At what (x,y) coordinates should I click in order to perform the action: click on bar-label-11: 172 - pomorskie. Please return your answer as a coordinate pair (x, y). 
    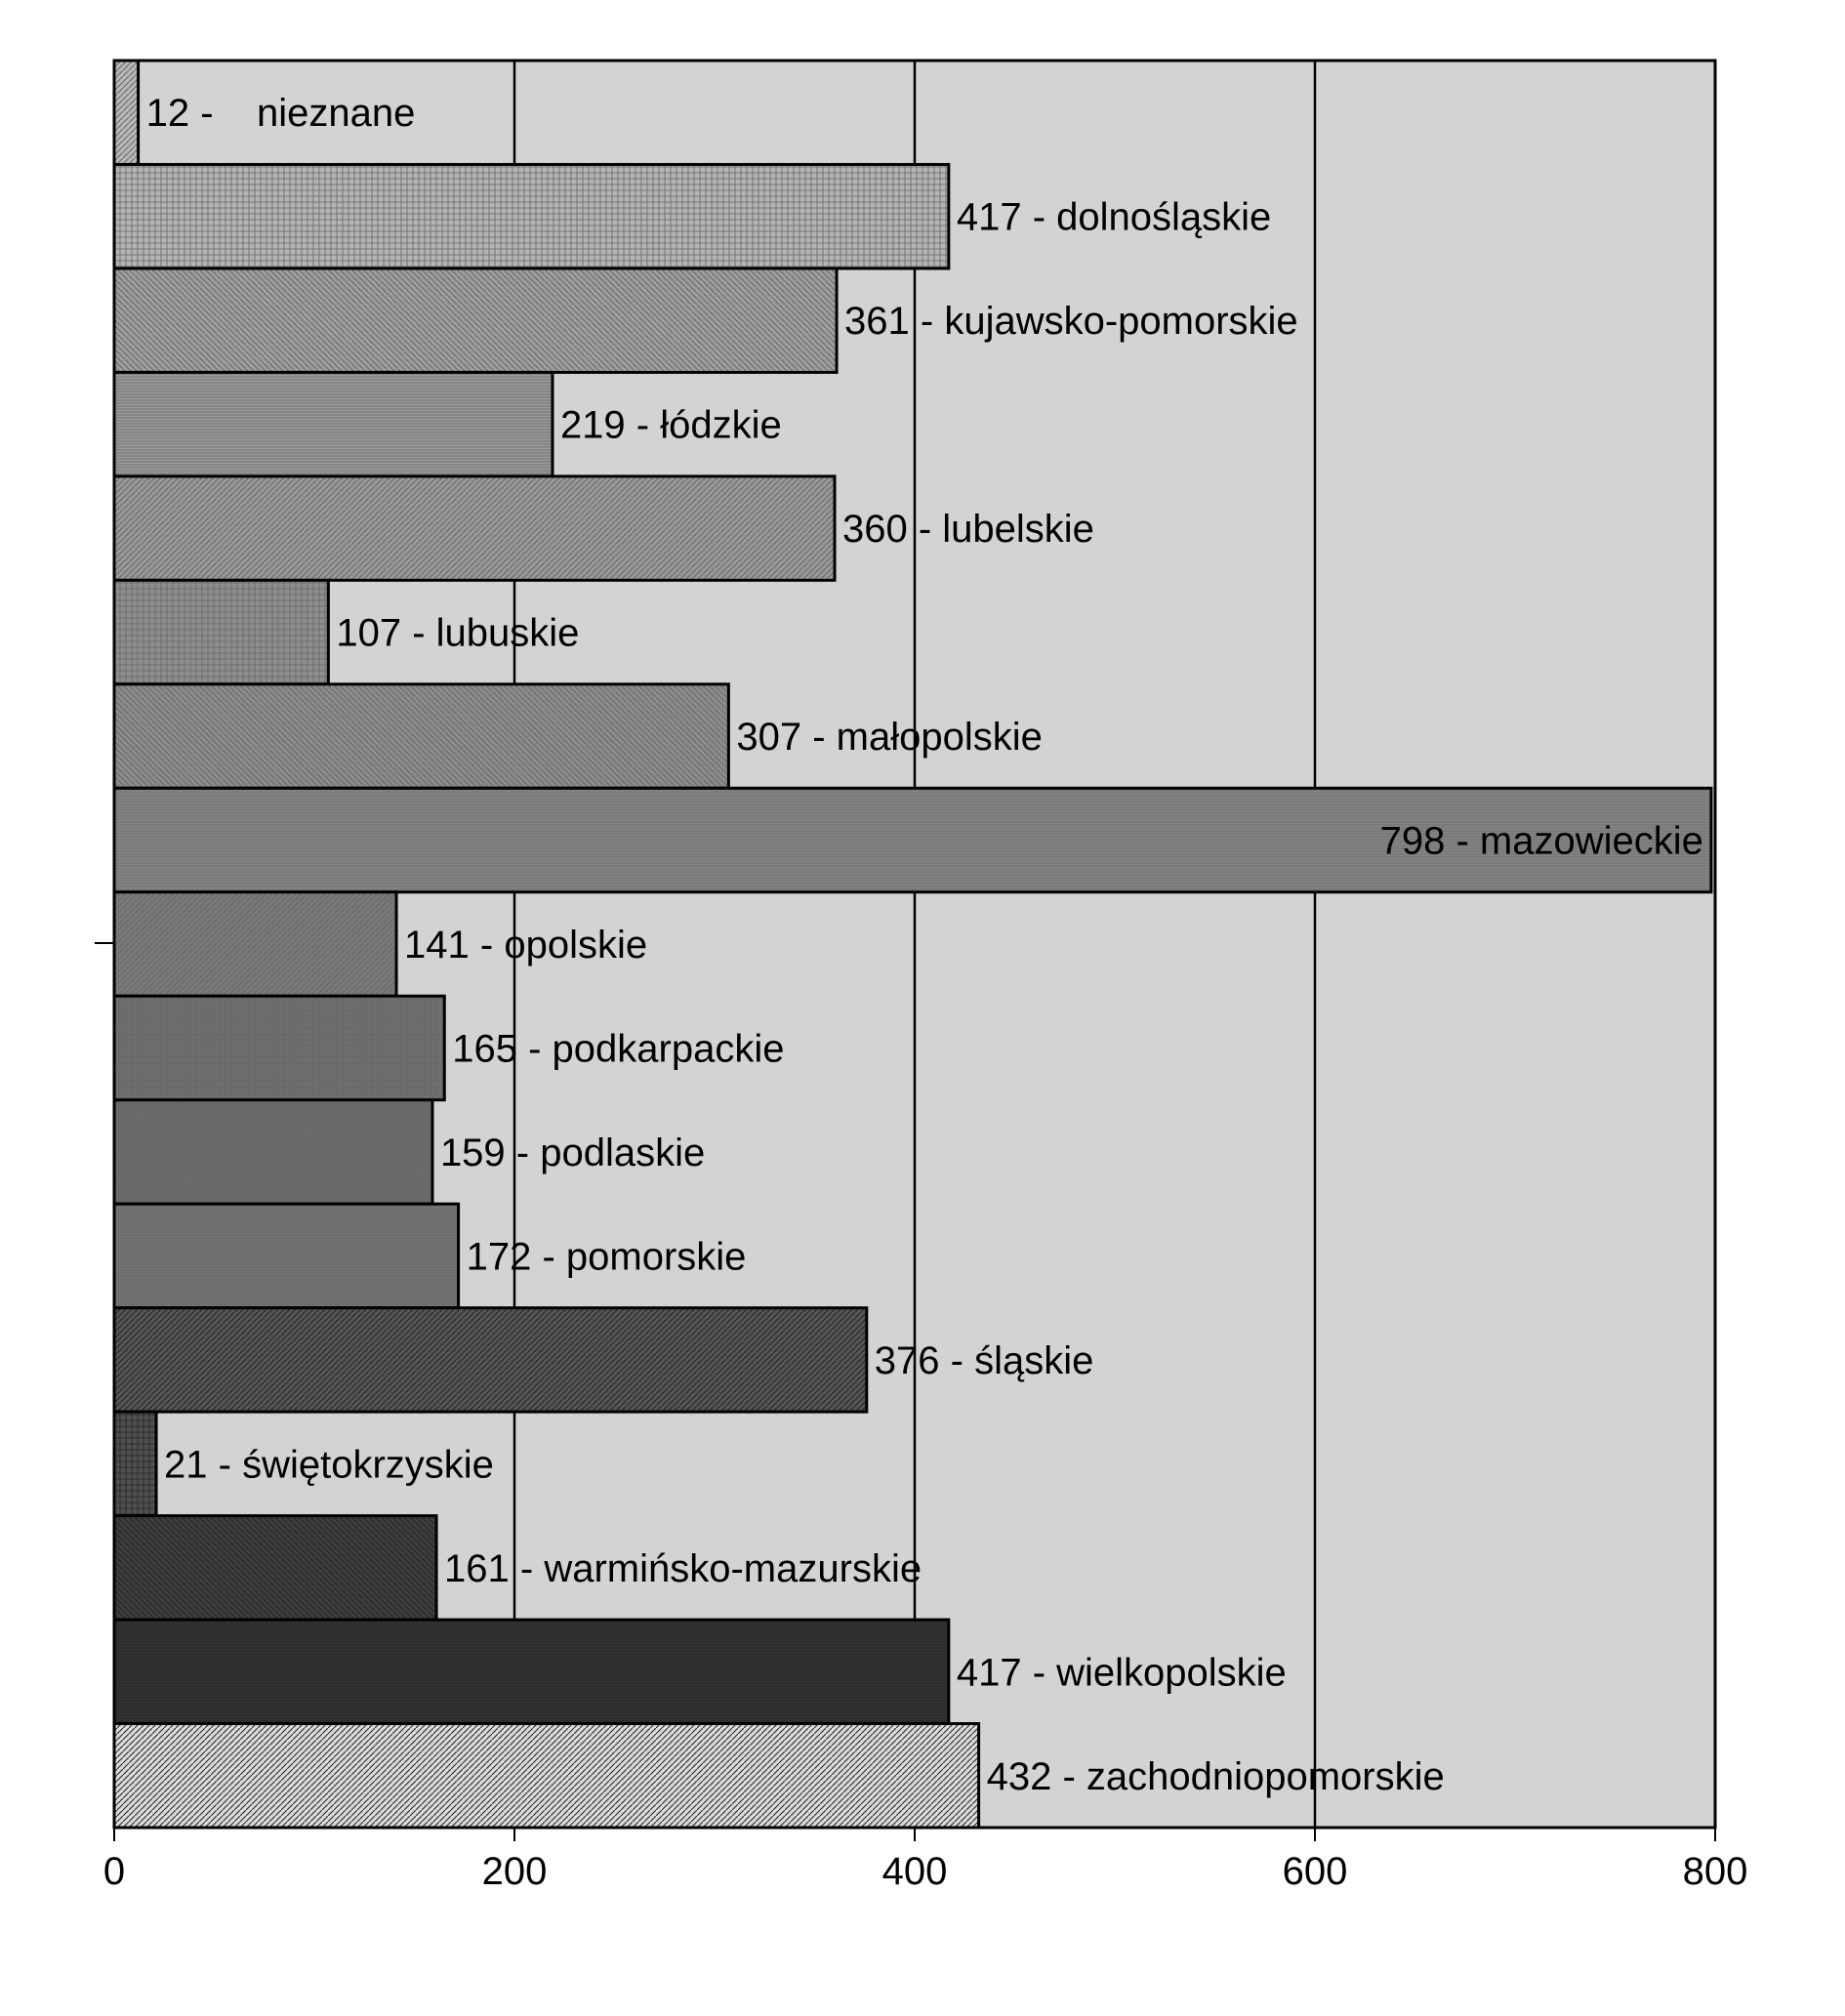
    Looking at the image, I should click on (607, 1257).